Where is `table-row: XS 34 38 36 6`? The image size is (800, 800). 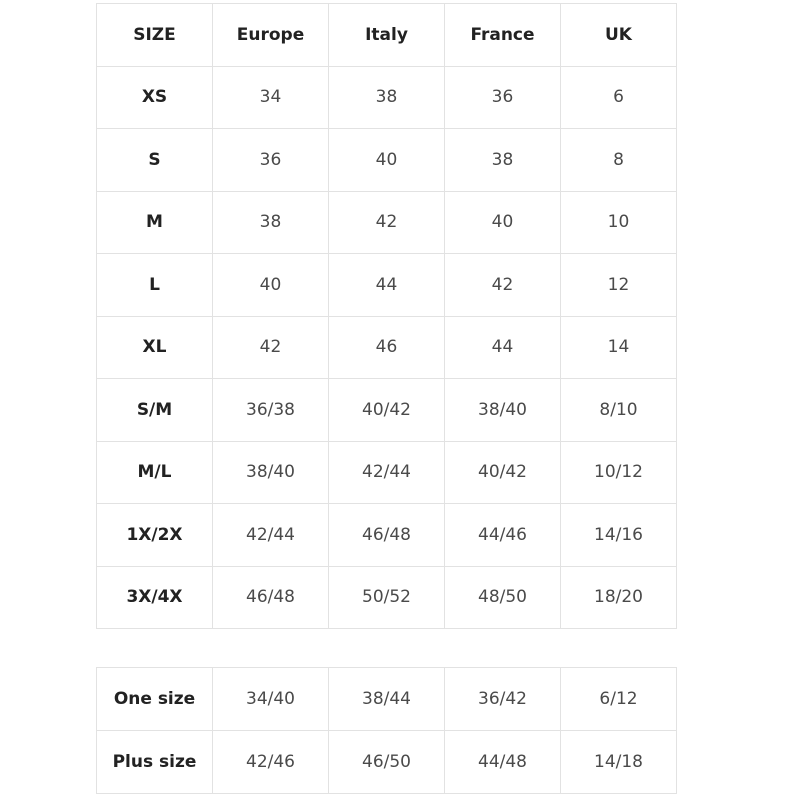
table-row: XS 34 38 36 6 is located at coordinates (386, 97).